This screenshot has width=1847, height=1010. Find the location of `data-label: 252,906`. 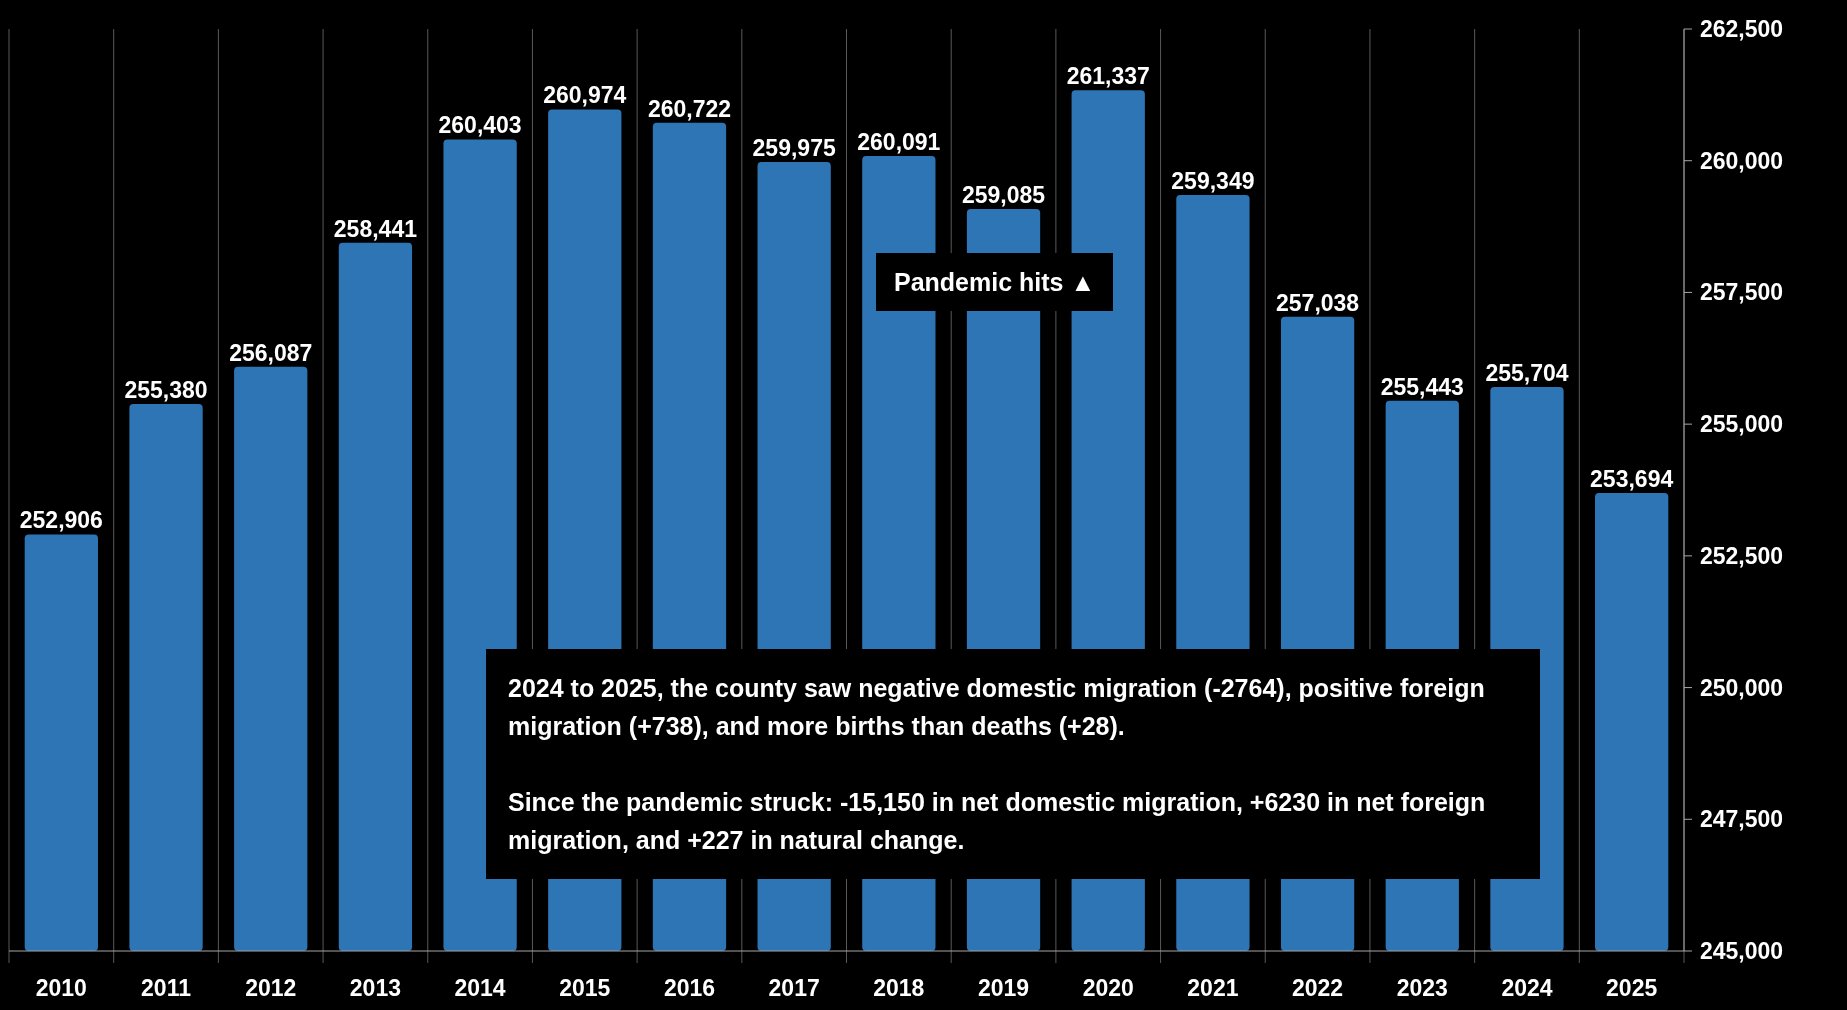

data-label: 252,906 is located at coordinates (61, 520).